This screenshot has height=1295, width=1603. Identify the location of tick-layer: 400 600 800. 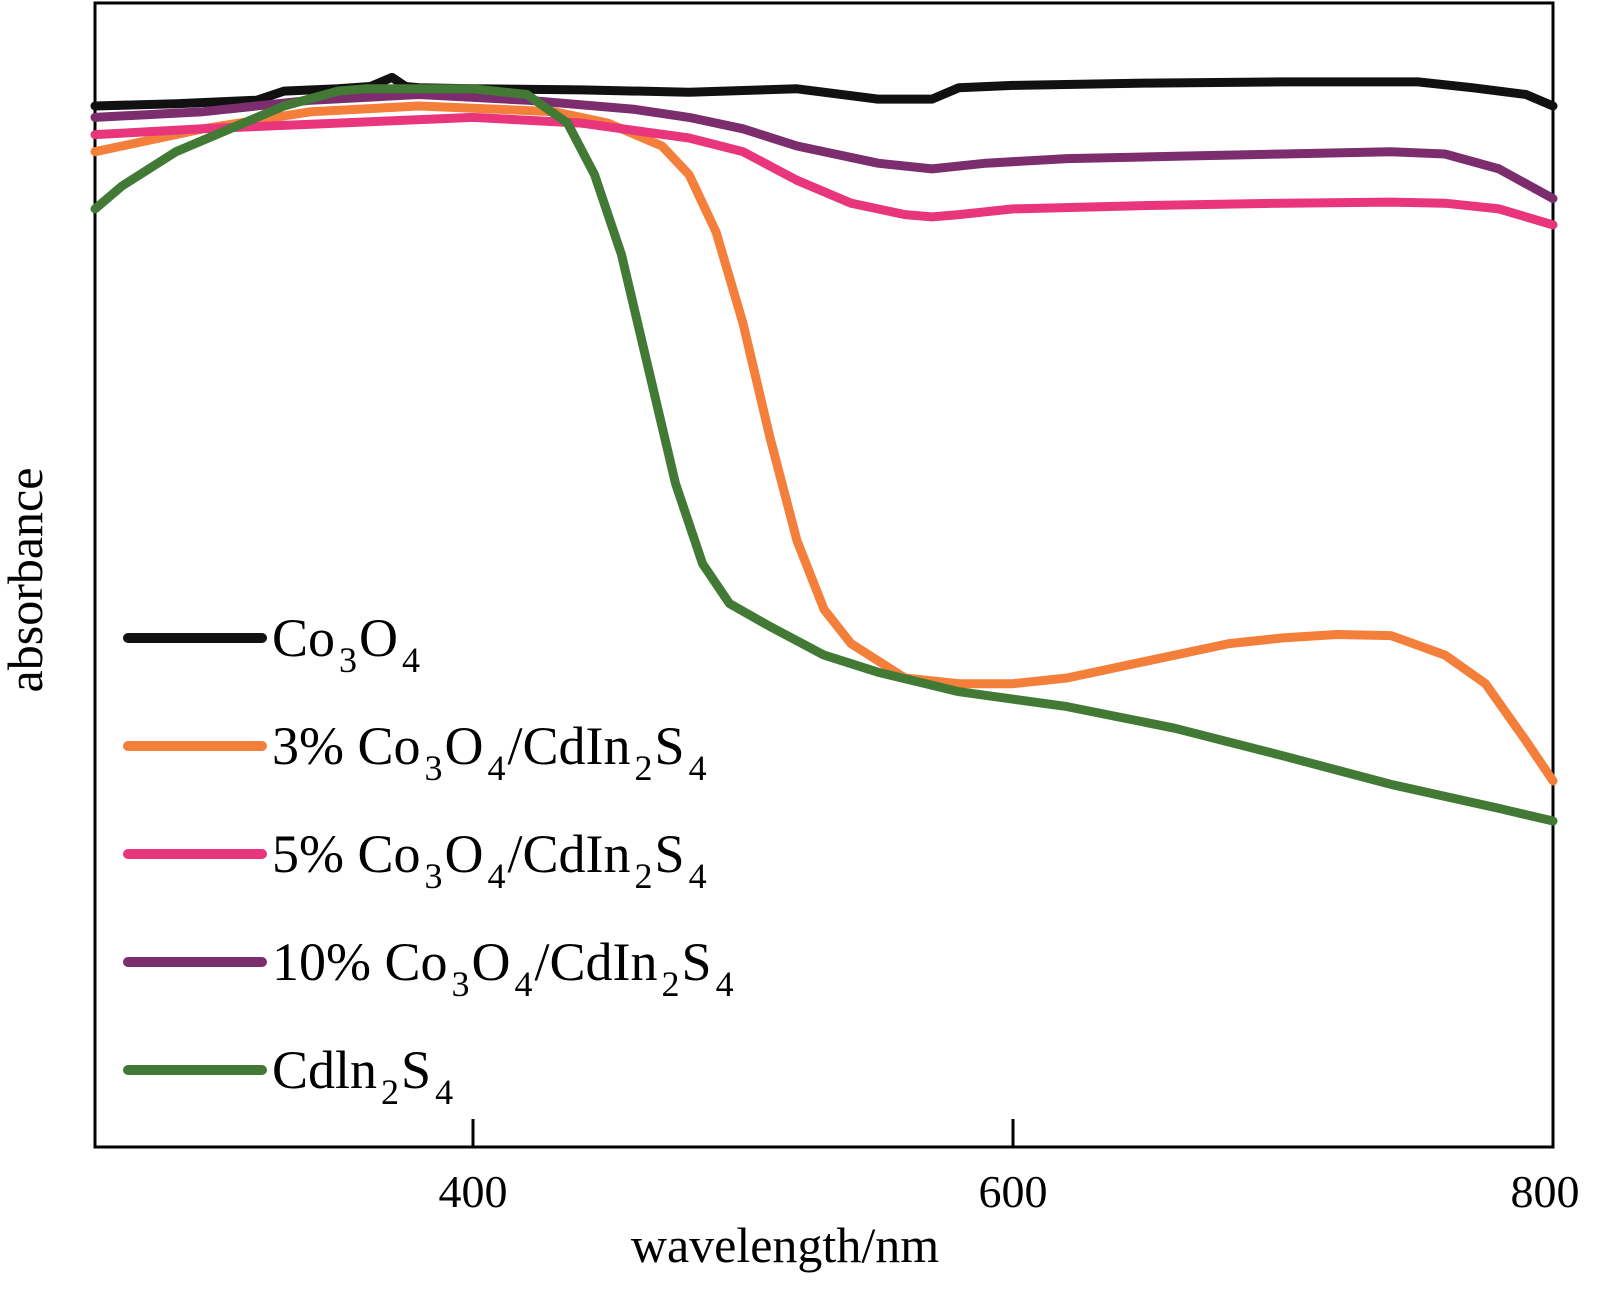
(1009, 1168).